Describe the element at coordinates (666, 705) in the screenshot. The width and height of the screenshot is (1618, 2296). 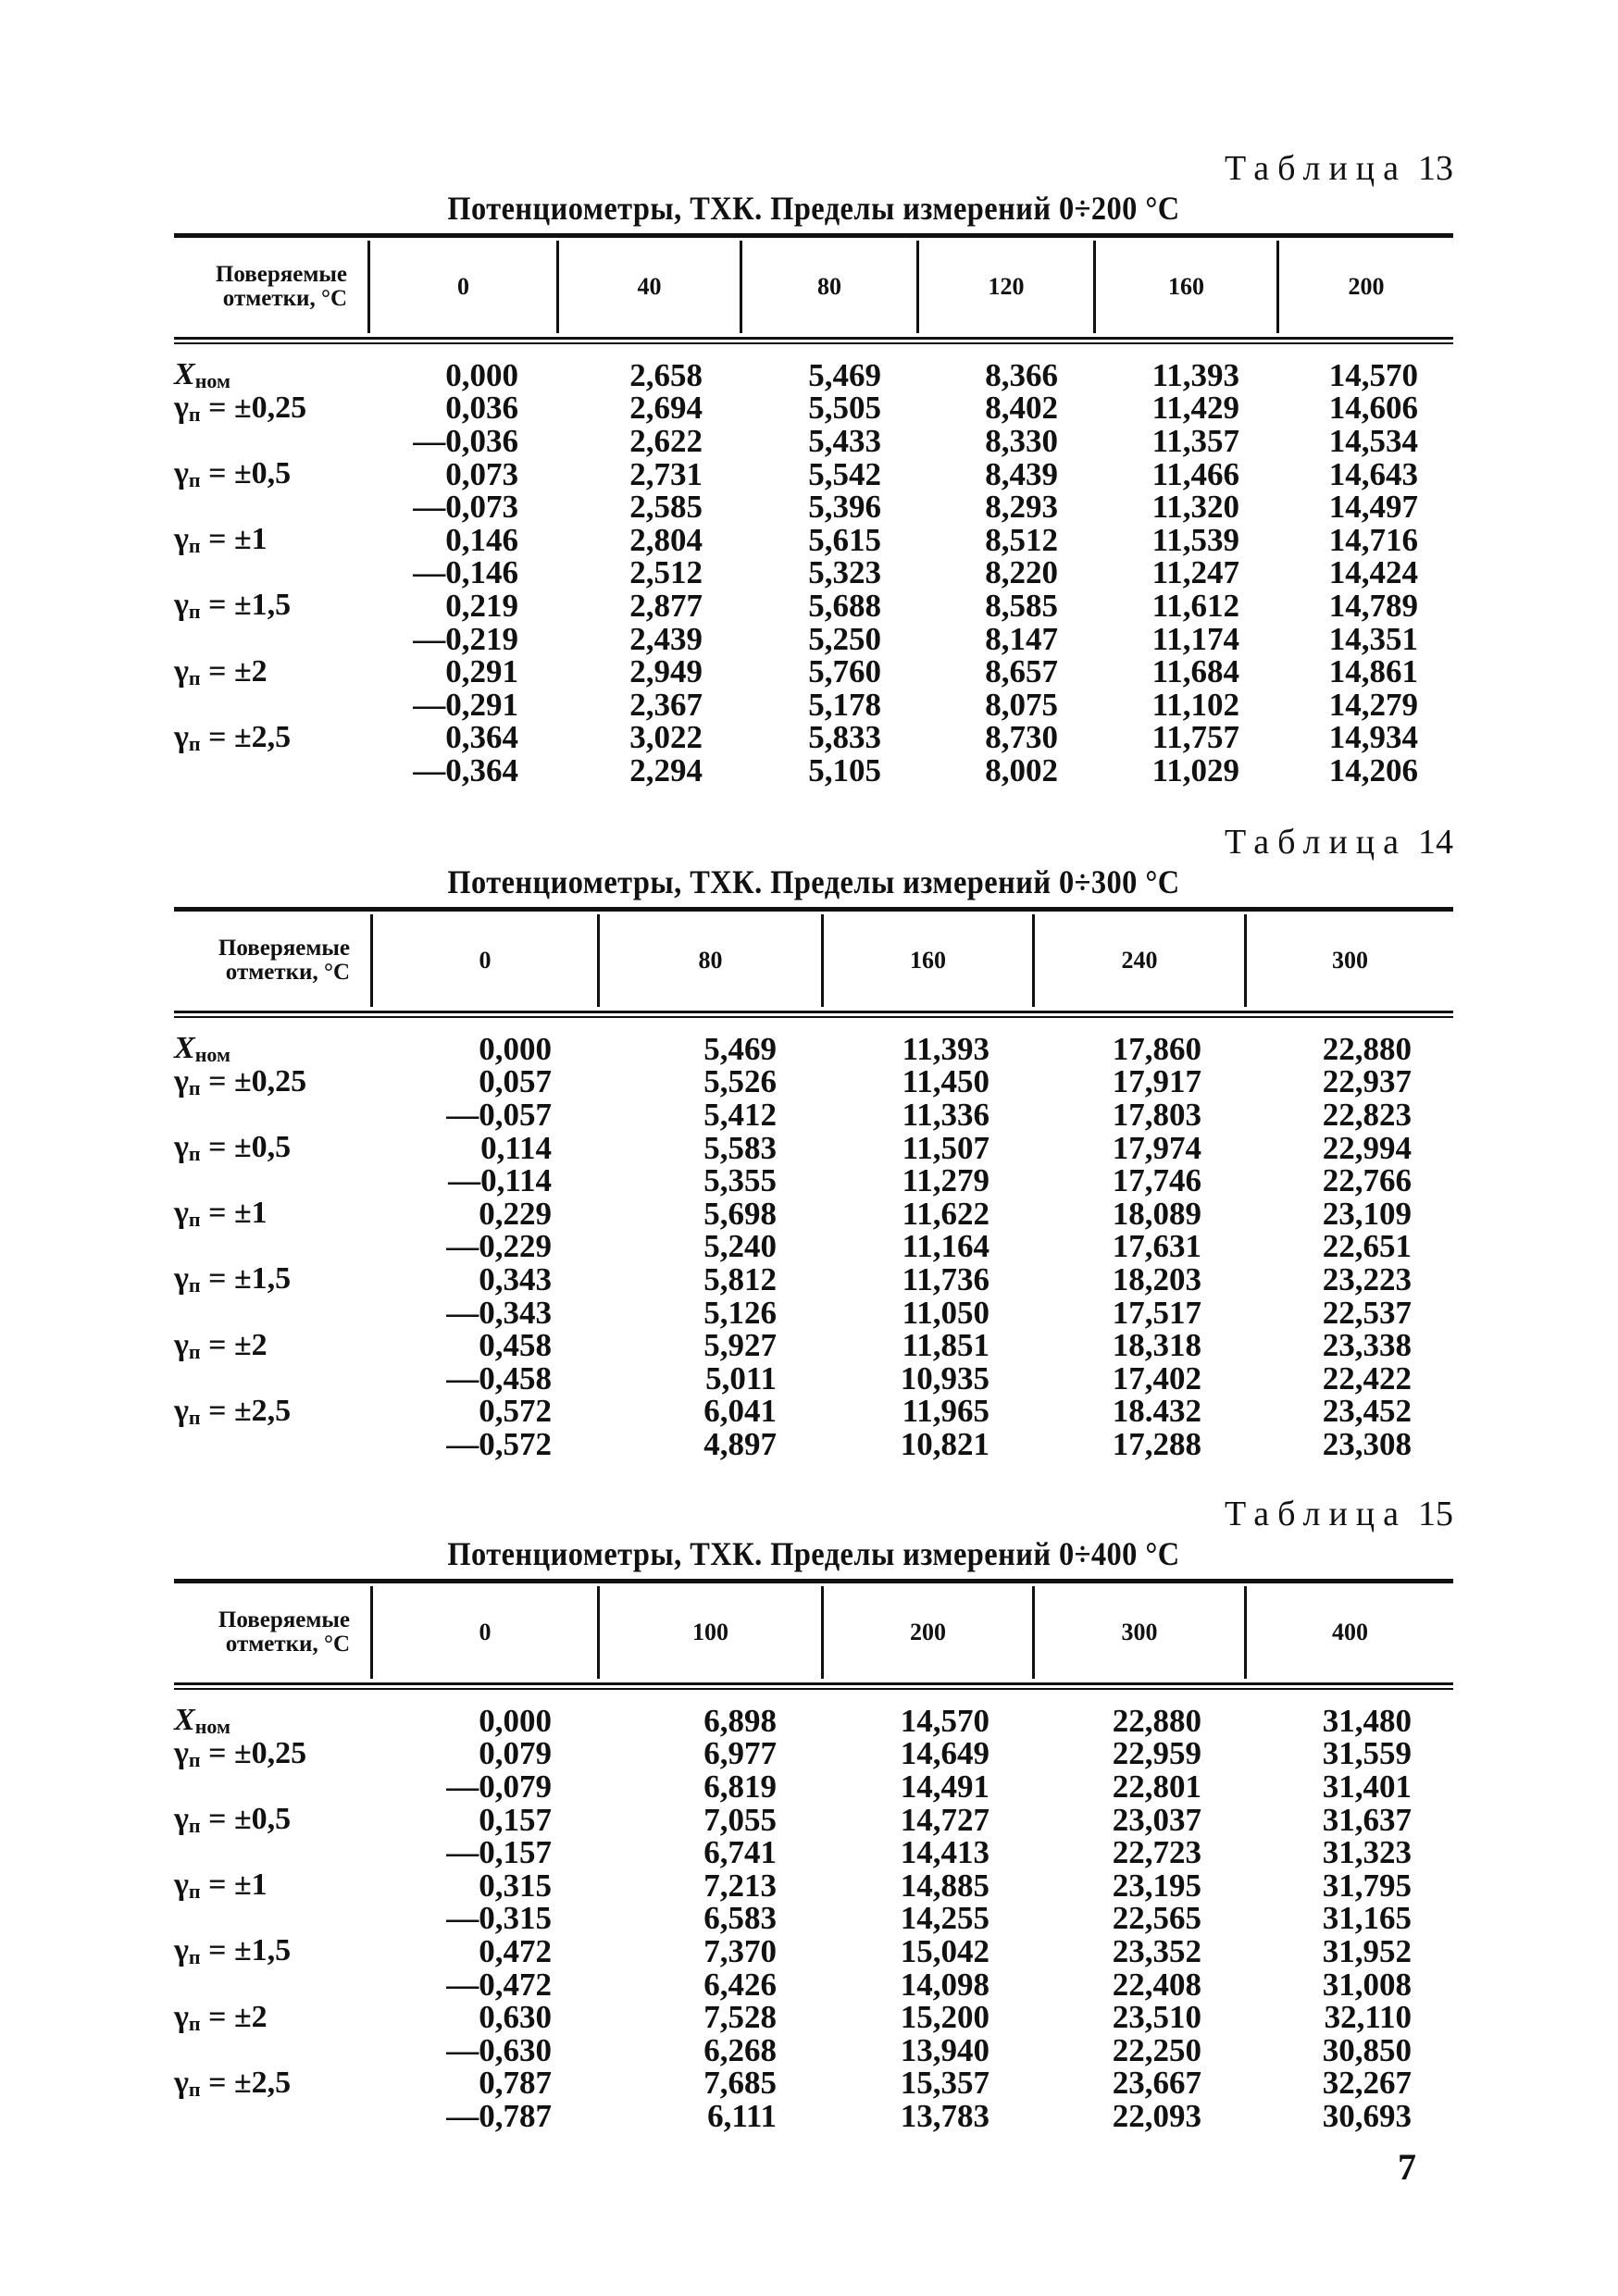
I see `table-cell: 2,367` at that location.